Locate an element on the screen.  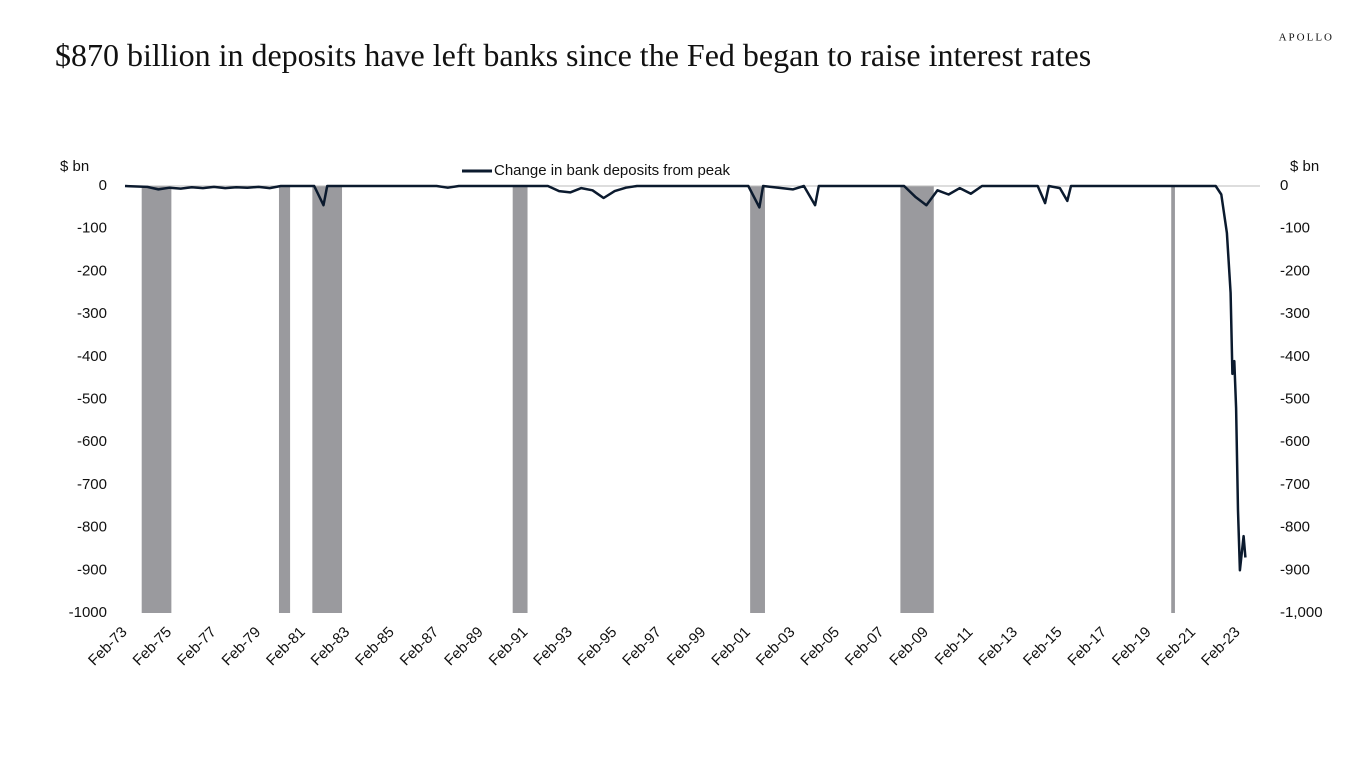
y-tick-label: -500 is located at coordinates (92, 398).